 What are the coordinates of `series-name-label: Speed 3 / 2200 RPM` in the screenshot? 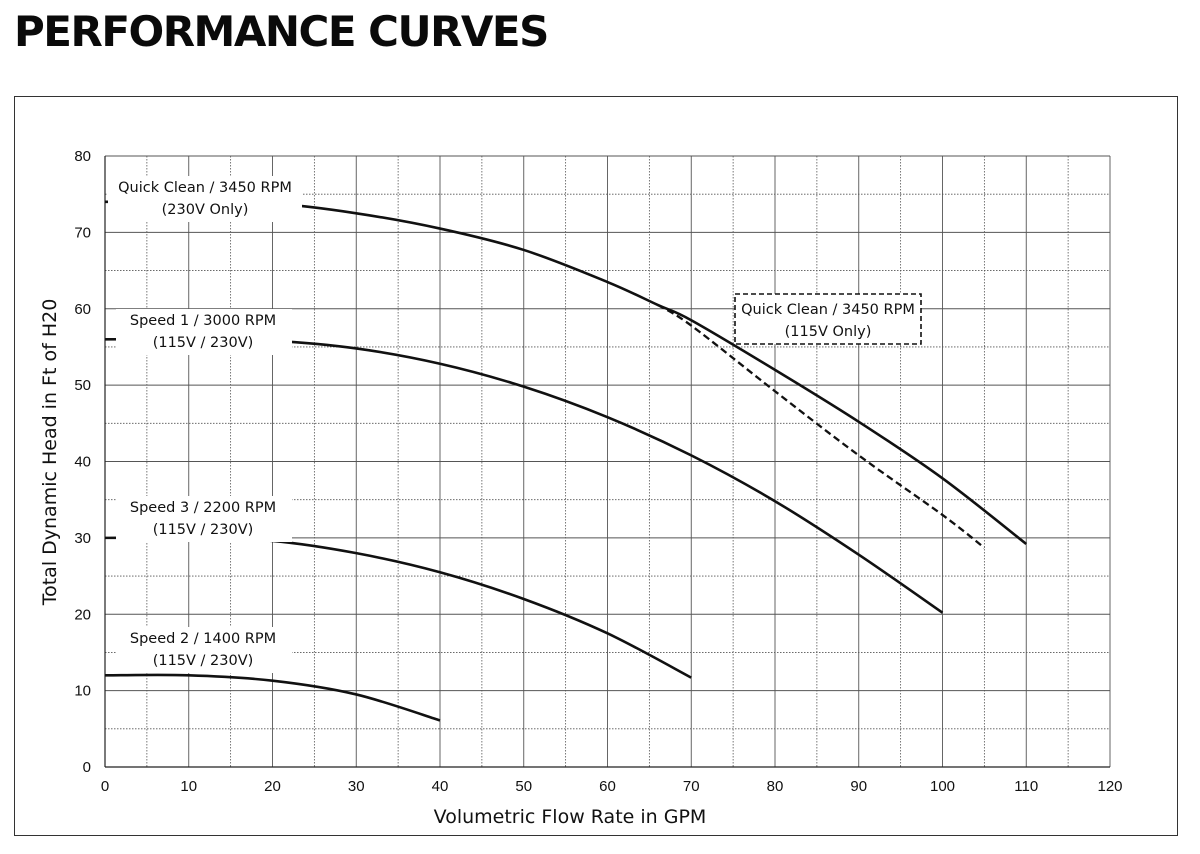 It's located at (203, 508).